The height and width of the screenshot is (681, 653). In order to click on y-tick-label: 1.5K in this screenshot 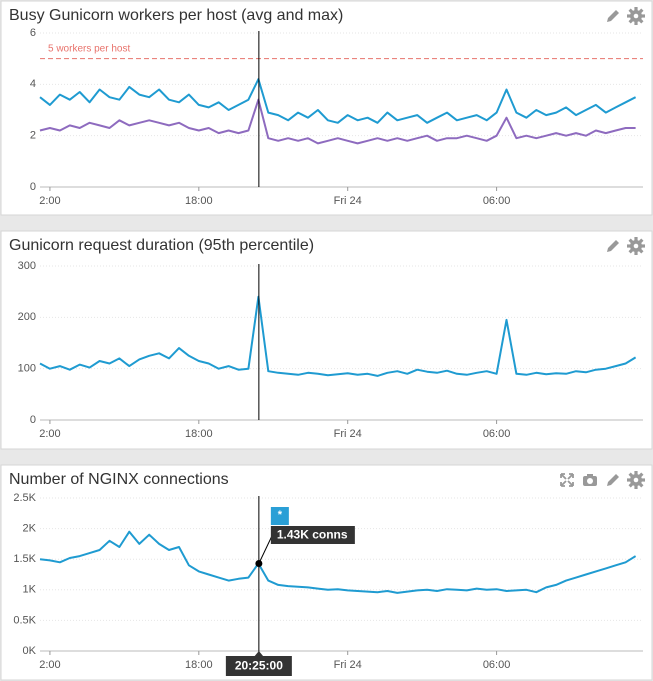, I will do `click(24, 559)`.